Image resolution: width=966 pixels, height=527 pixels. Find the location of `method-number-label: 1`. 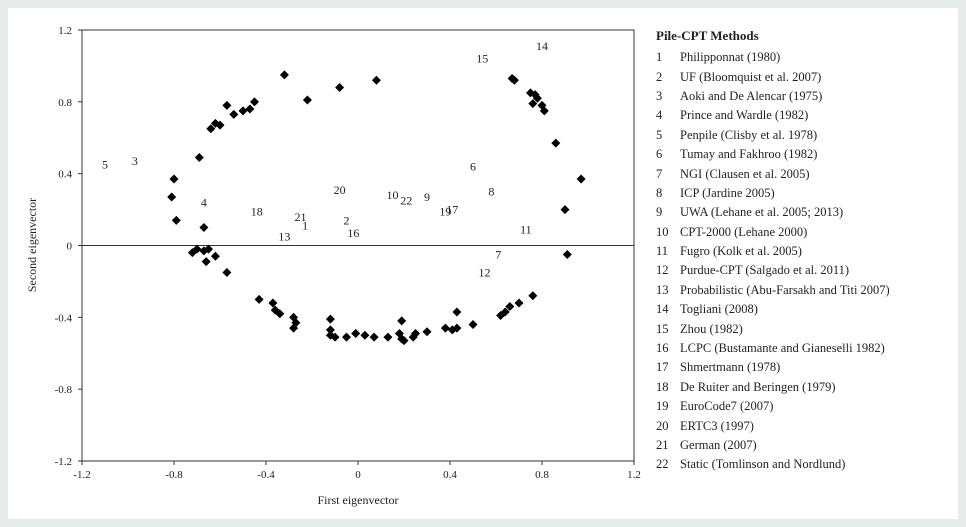

method-number-label: 1 is located at coordinates (305, 226).